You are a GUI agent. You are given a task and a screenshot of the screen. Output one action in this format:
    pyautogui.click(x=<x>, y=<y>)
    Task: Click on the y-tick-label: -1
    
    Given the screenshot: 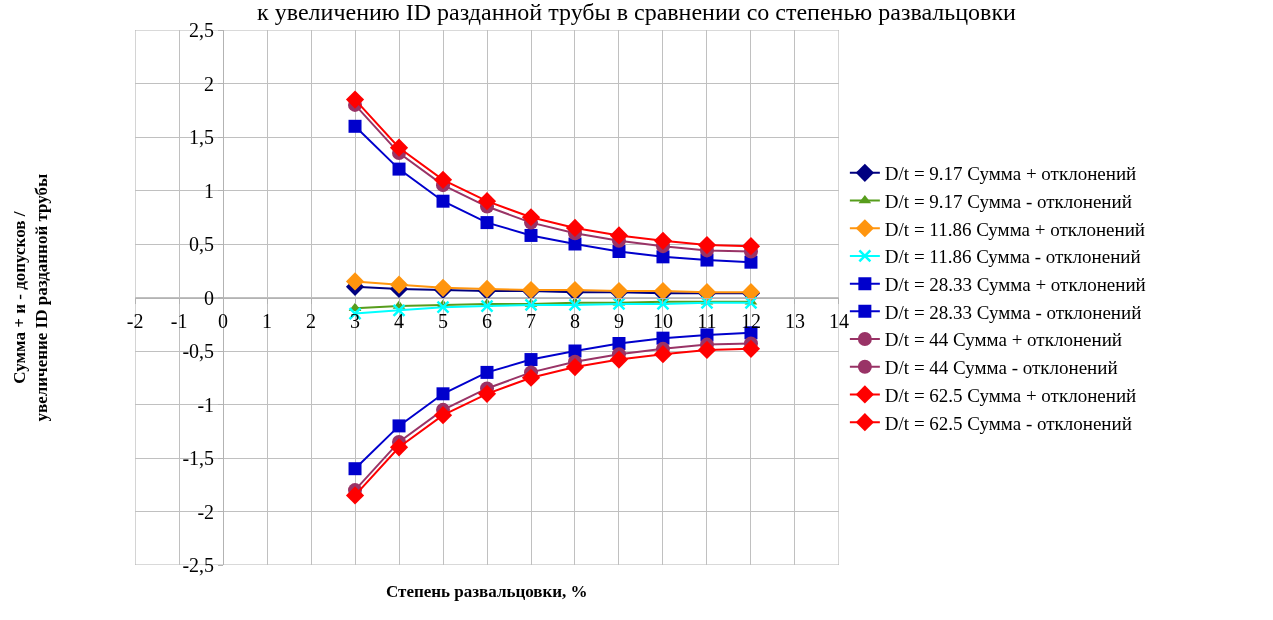 What is the action you would take?
    pyautogui.click(x=206, y=404)
    